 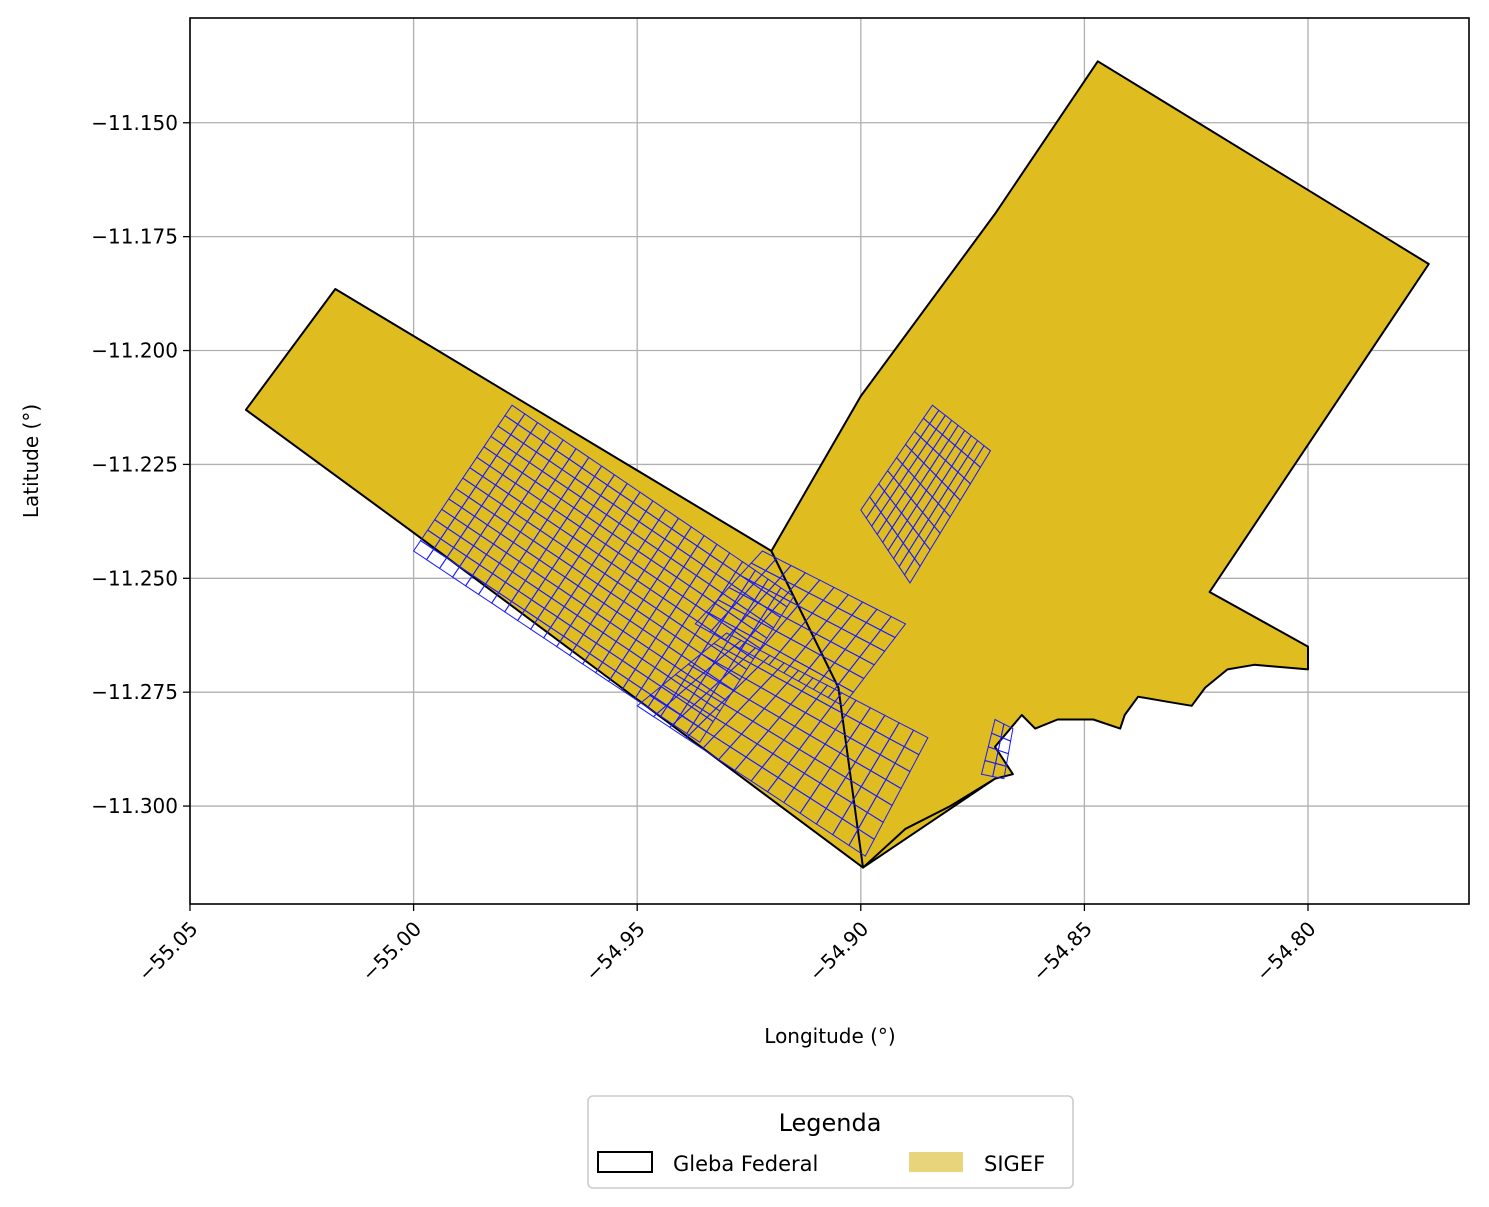 I want to click on legend-swatch-gleba, so click(x=625, y=1162).